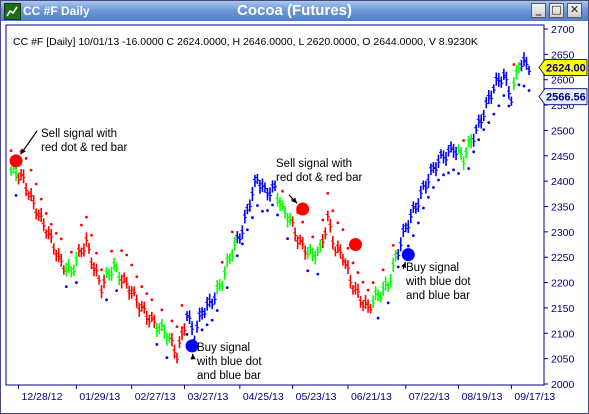  I want to click on maximize-icon: □, so click(556, 9).